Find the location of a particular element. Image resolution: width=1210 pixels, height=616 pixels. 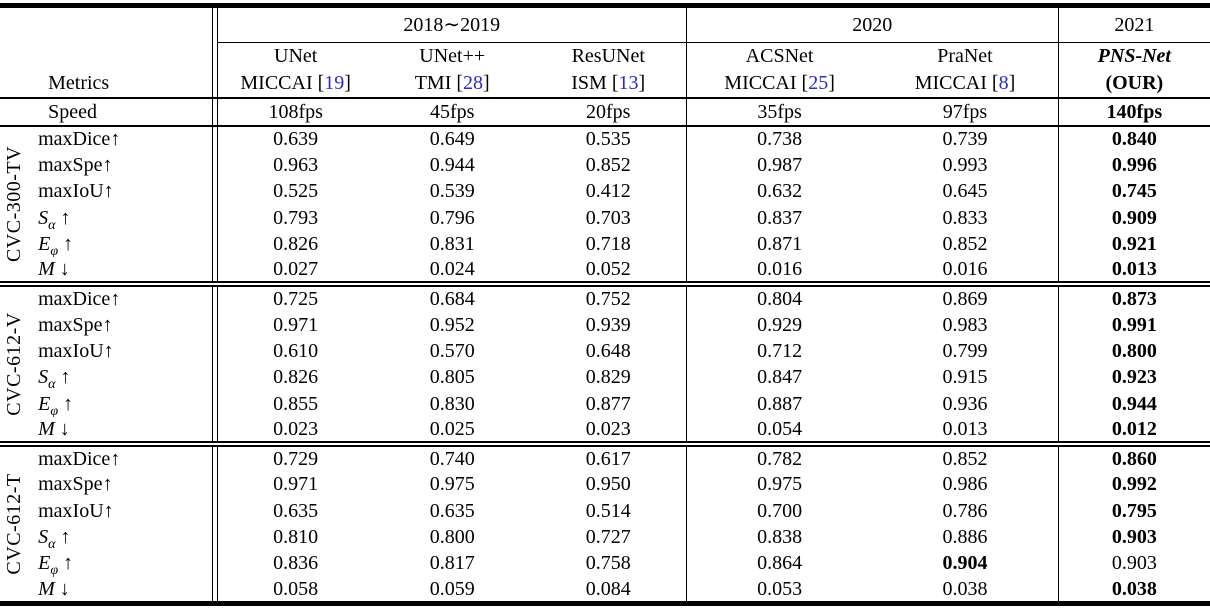

year-group-2018-2019: 2018∼2019 is located at coordinates (452, 24).